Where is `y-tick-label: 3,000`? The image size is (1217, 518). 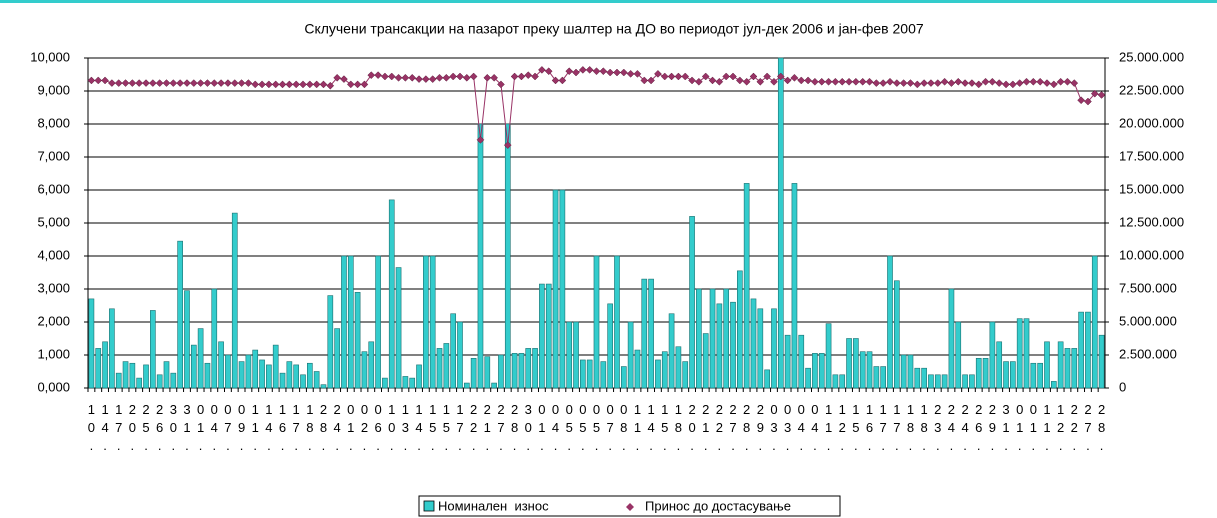 y-tick-label: 3,000 is located at coordinates (53, 287).